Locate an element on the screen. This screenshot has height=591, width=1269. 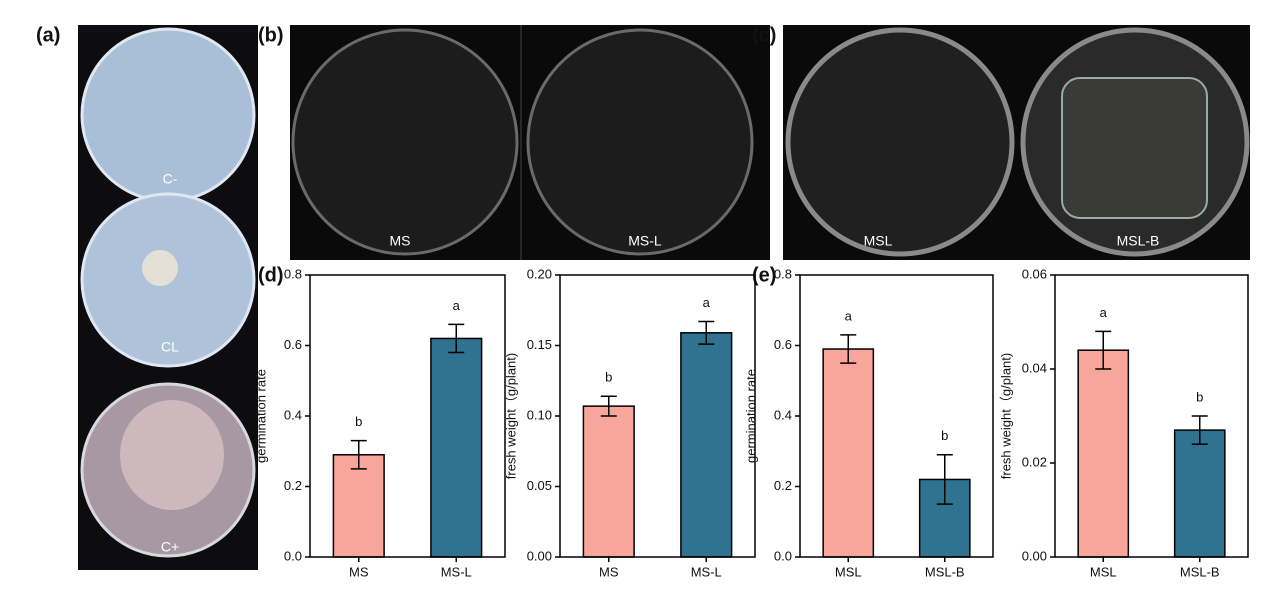
panel-label: (e) is located at coordinates (764, 275).